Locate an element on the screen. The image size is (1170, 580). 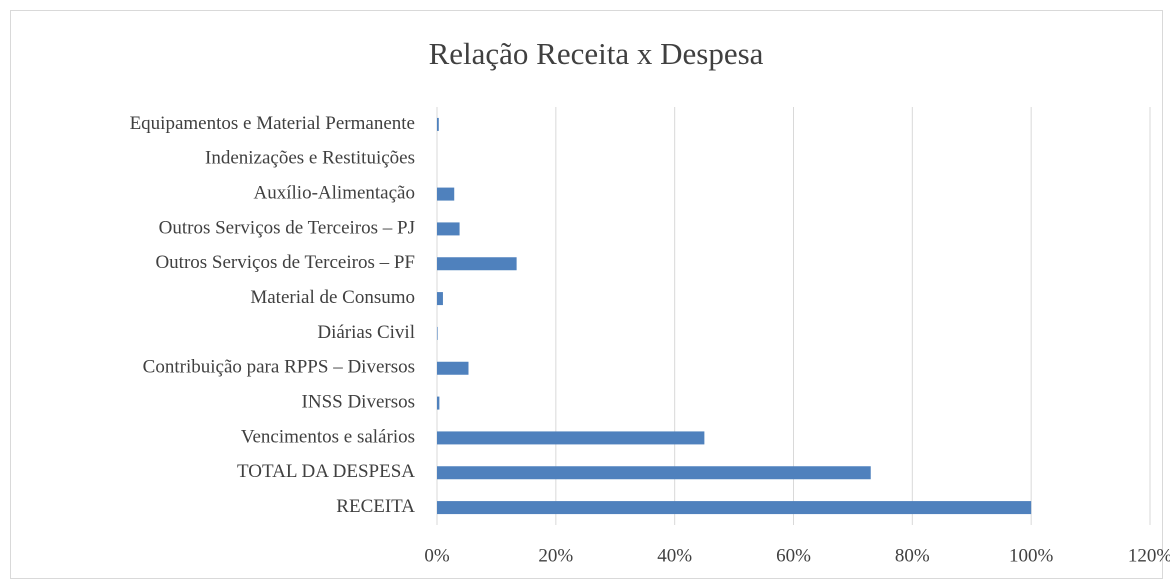
y-tick-label: Outros Serviços de Terceiros – PF is located at coordinates (285, 262).